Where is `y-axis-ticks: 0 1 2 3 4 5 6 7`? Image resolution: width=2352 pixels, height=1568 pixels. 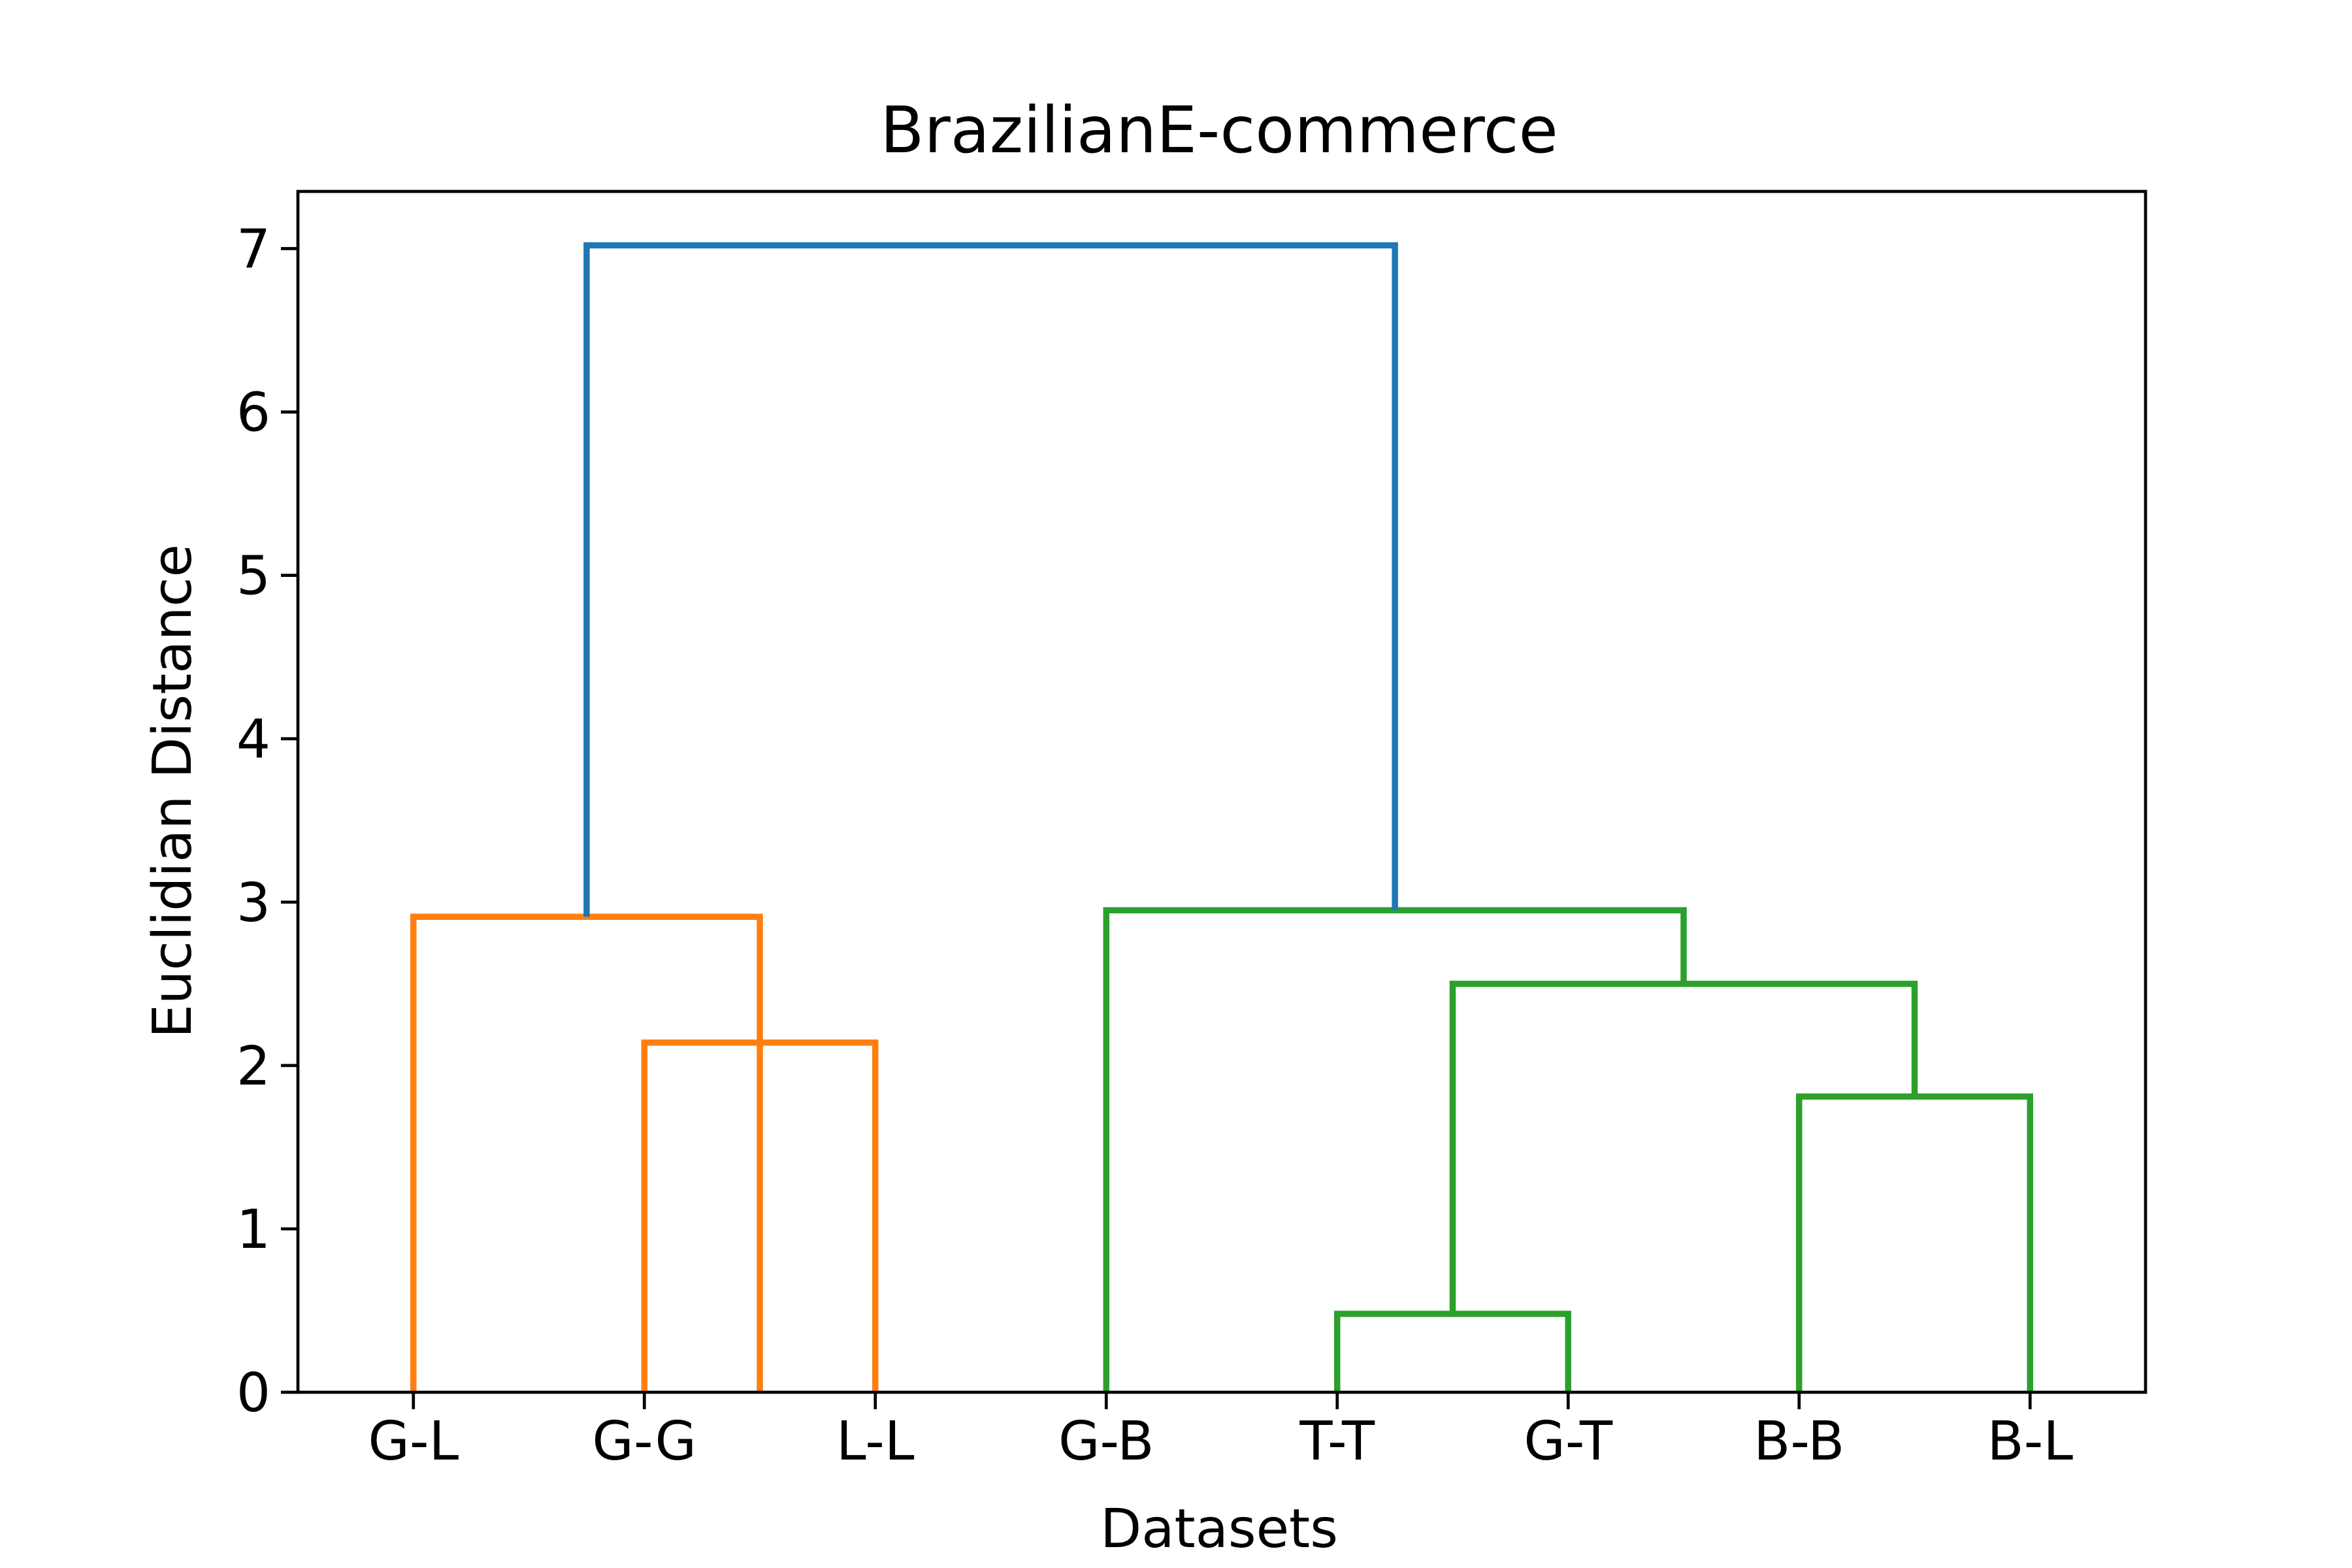 y-axis-ticks: 0 1 2 3 4 5 6 7 is located at coordinates (267, 821).